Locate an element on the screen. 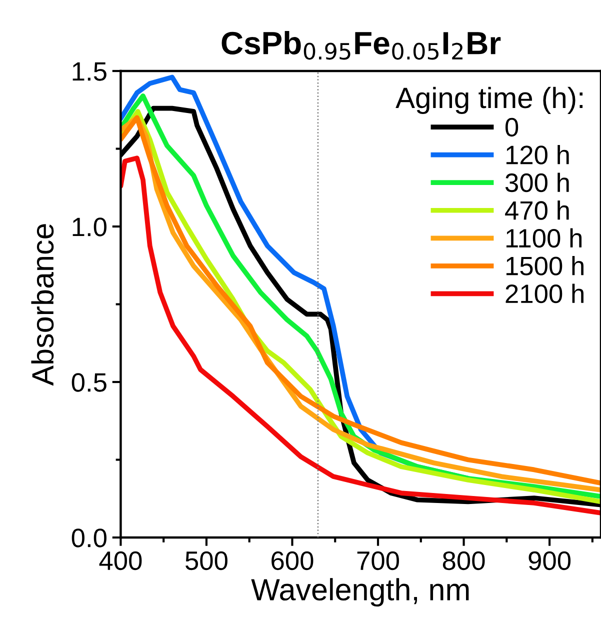  chart-title: CsPb$_{0.95}$Fe$_{0.05}$I$_{2}$Br is located at coordinates (361, 45).